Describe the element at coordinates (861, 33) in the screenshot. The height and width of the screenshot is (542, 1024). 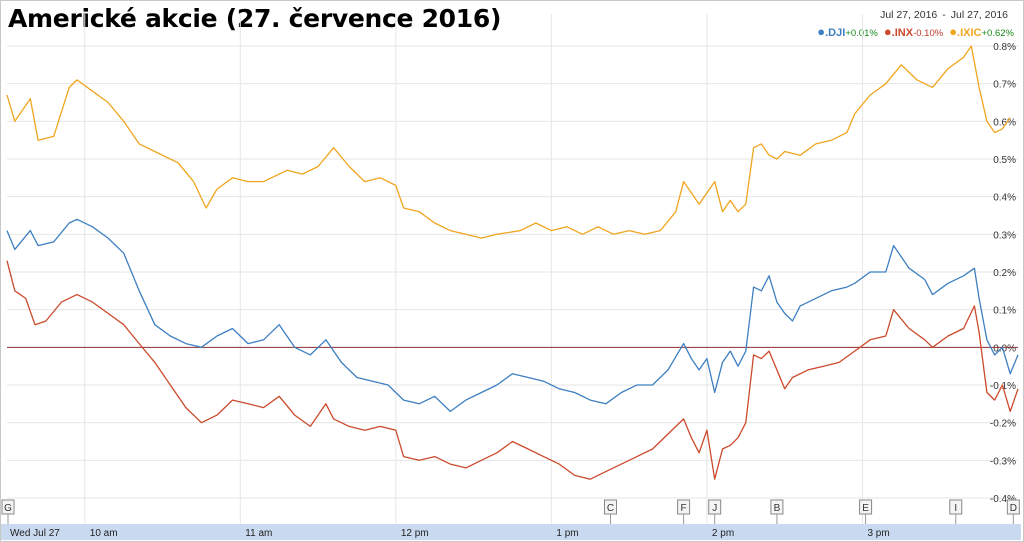
I see `legend-change: +0.01%` at that location.